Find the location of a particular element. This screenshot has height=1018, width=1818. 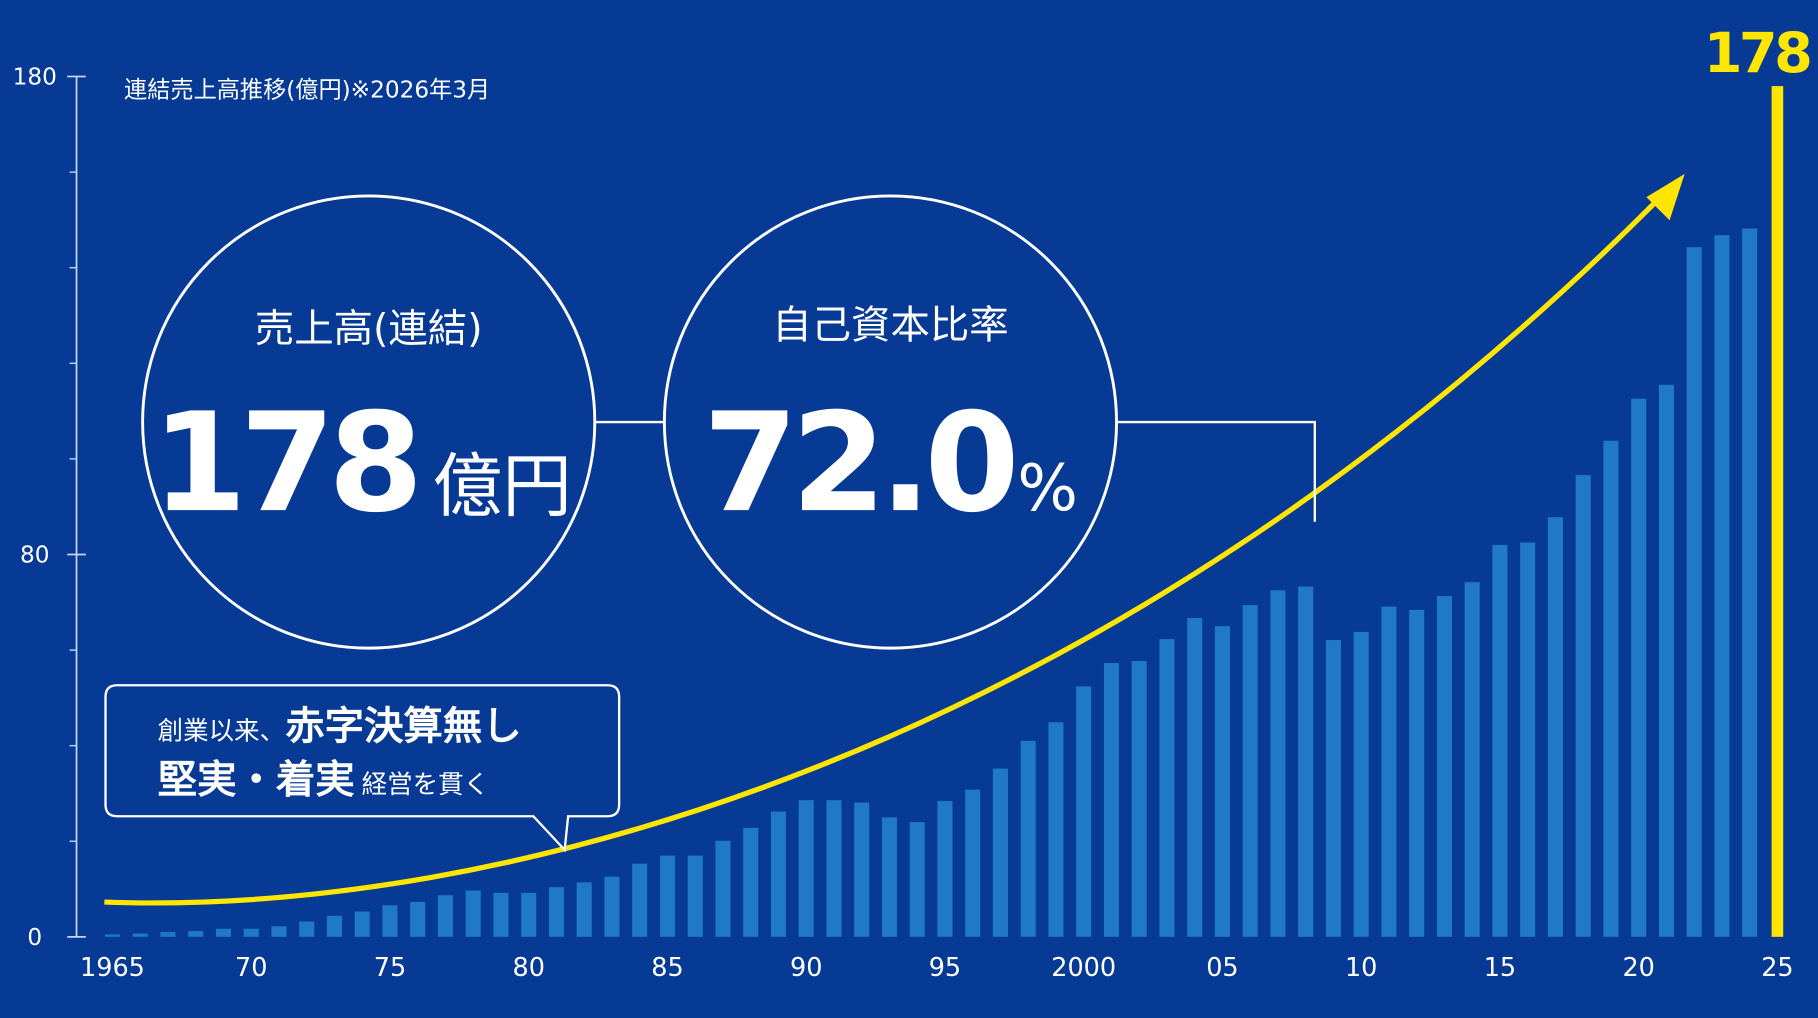

sales-figure: 178 億円 is located at coordinates (362, 463).